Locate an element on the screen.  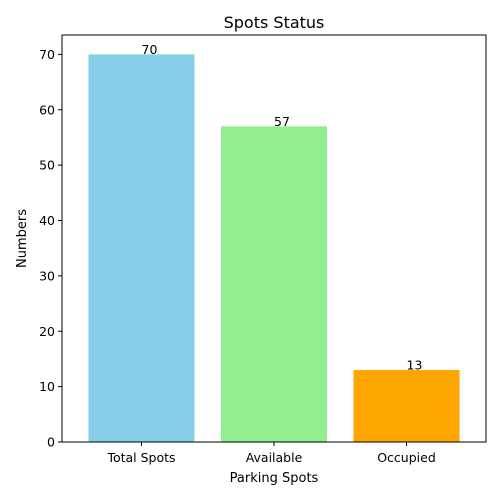
y-tick-label: 70 is located at coordinates (47, 54).